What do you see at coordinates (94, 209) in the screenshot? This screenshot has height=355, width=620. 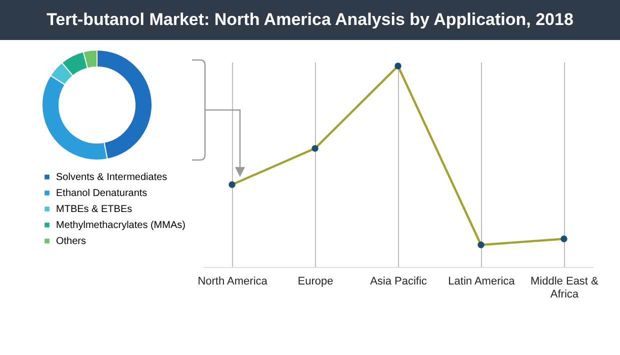 I see `legend-label: MTBEs & ETBEs` at bounding box center [94, 209].